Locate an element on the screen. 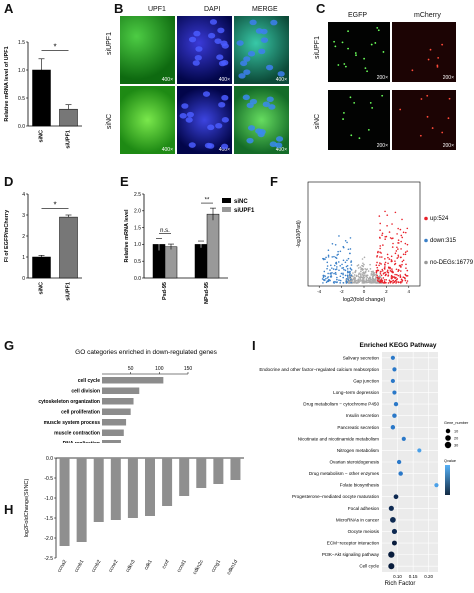 This screenshot has width=474, height=593. x-tick-label: -4 is located at coordinates (319, 291).